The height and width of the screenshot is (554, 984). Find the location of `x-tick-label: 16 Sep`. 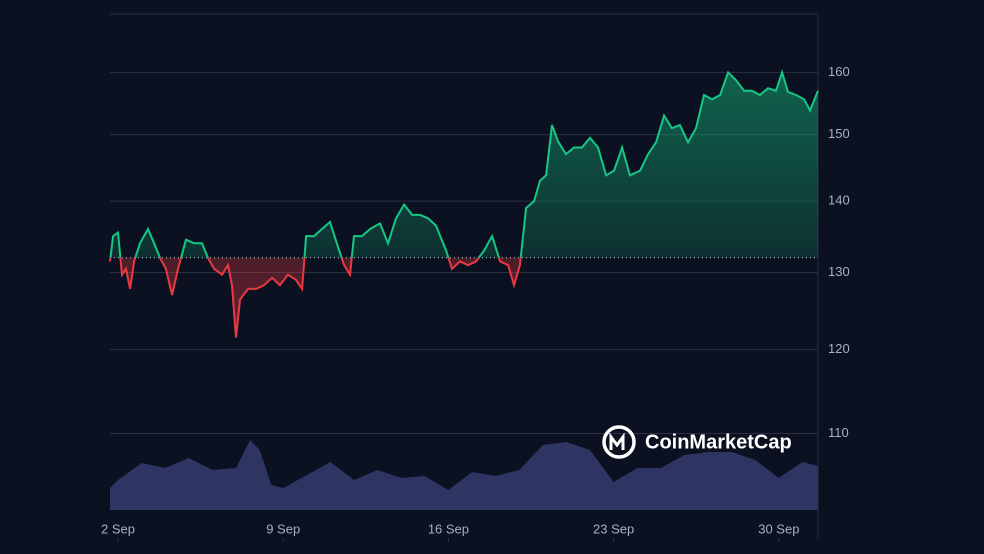

x-tick-label: 16 Sep is located at coordinates (448, 528).